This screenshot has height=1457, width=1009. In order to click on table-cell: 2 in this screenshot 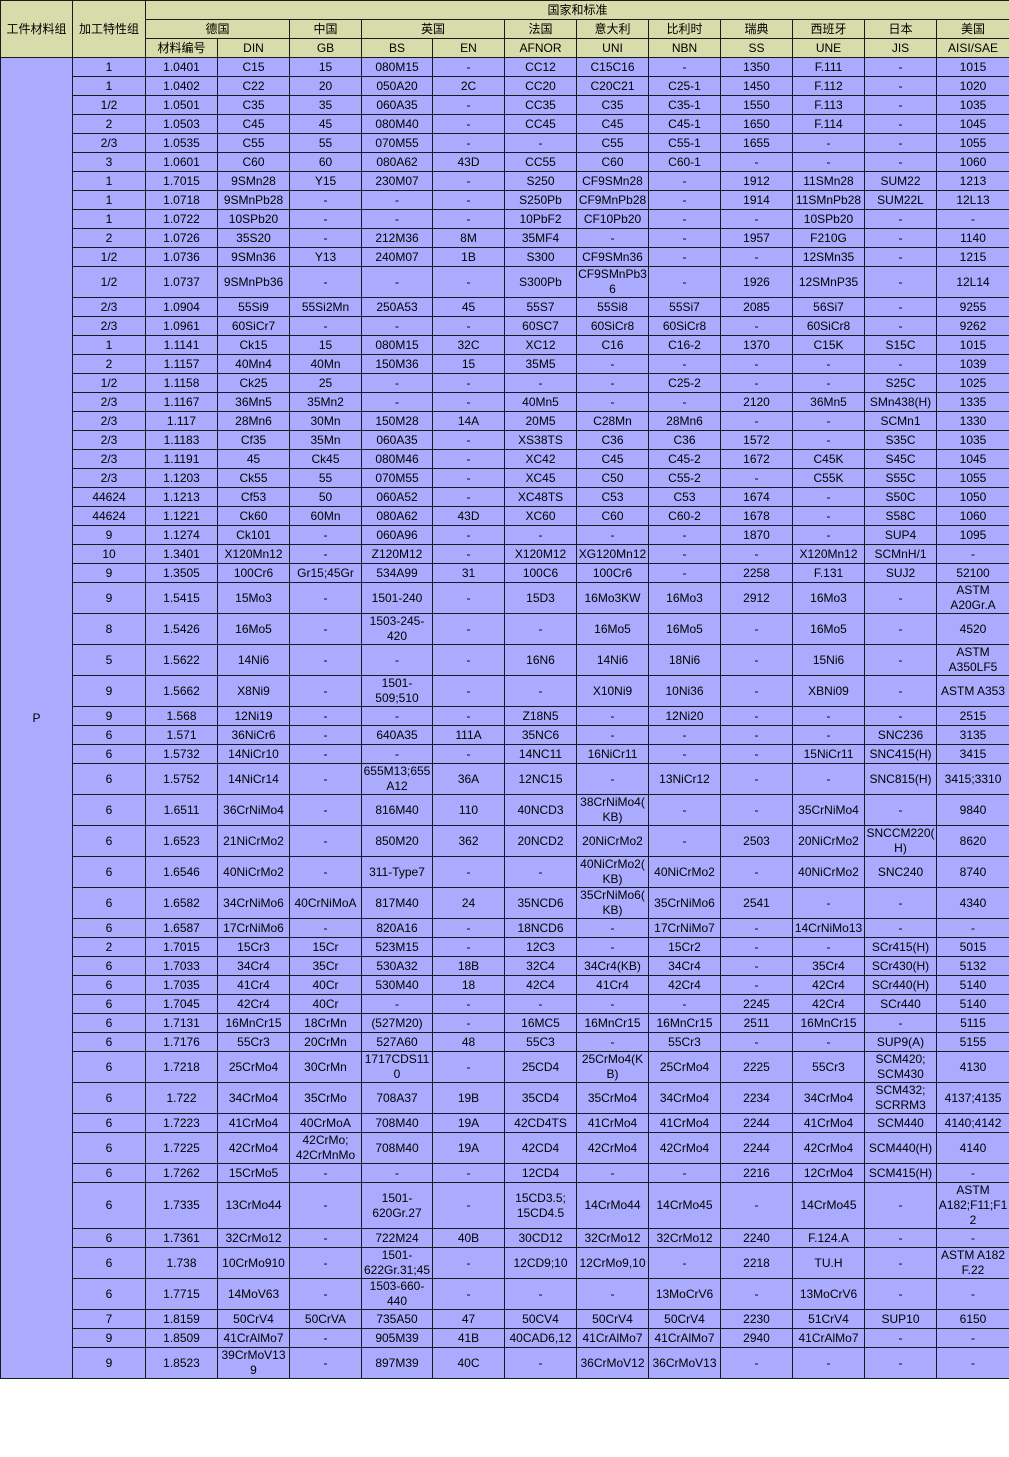, I will do `click(109, 238)`.